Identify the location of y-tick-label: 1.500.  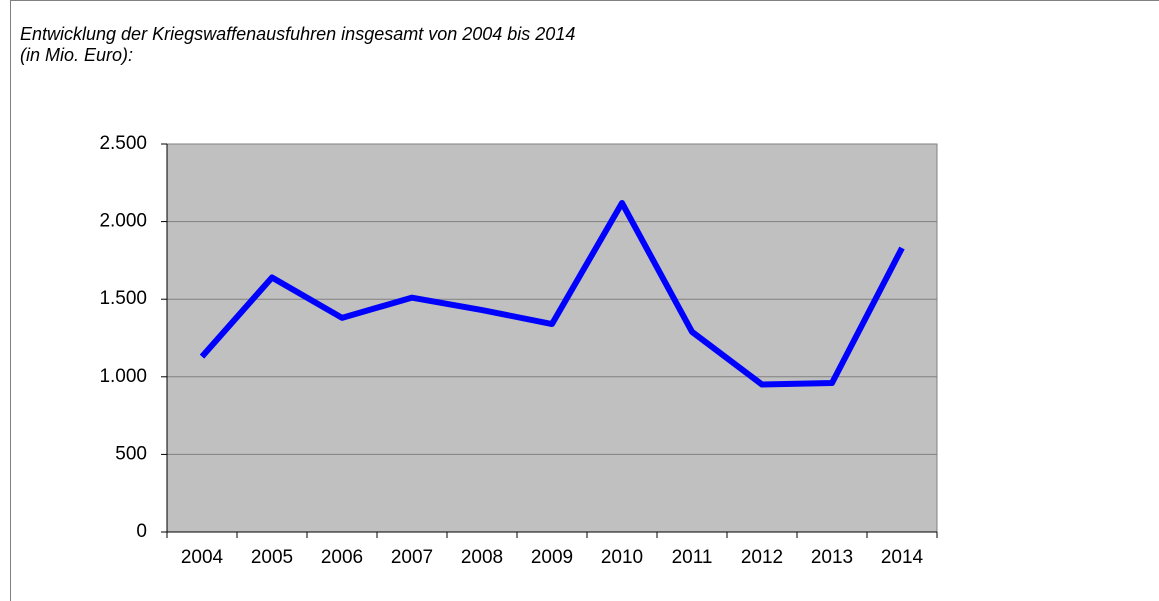
(123, 298).